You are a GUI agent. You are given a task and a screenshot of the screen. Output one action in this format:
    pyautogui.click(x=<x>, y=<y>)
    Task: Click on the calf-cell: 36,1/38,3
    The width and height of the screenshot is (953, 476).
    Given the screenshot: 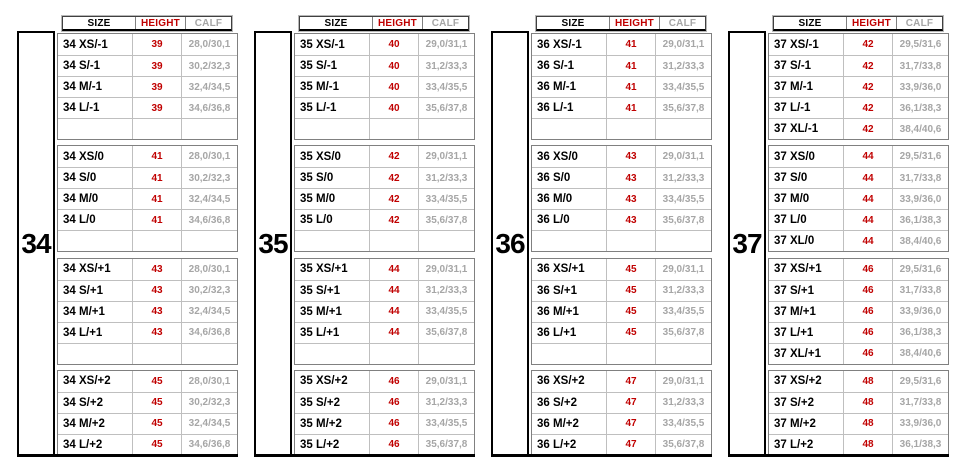 What is the action you would take?
    pyautogui.click(x=920, y=445)
    